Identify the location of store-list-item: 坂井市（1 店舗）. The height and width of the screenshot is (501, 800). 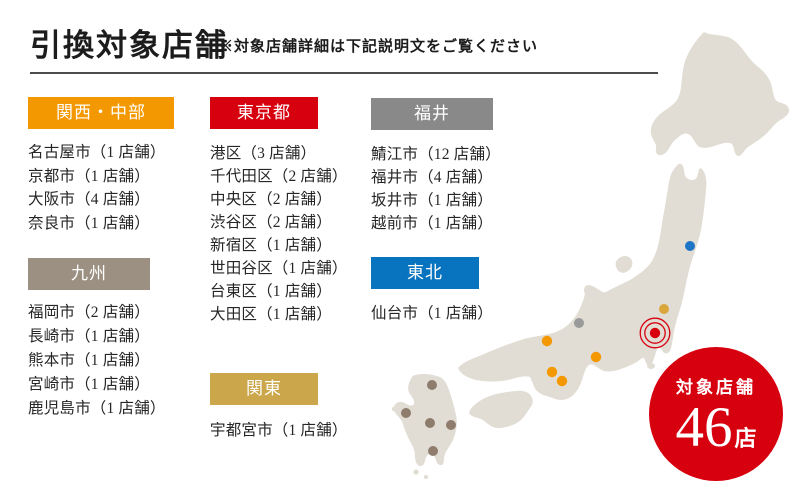
(432, 200).